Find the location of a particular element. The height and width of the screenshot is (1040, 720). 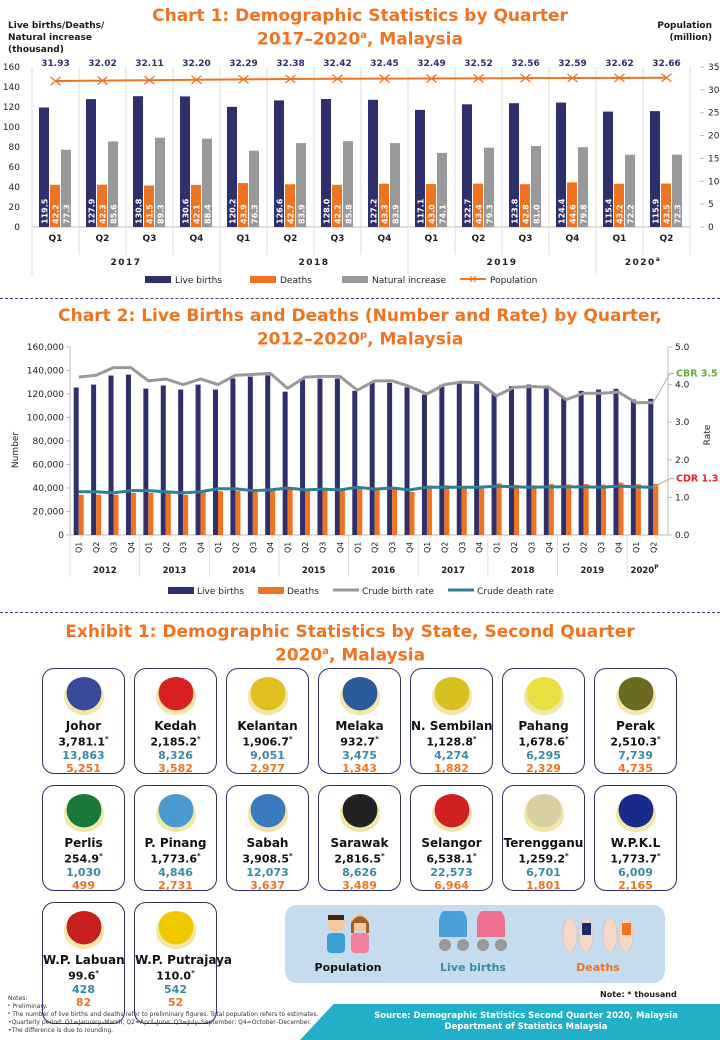

state-card-p-pinang: P. Pinang 1,773.6* 4,846 2,731 is located at coordinates (175, 838).